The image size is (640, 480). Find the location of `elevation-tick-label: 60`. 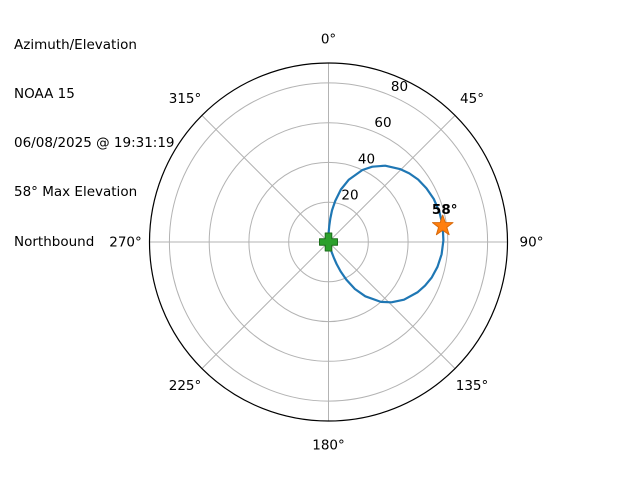

elevation-tick-label: 60 is located at coordinates (382, 123).